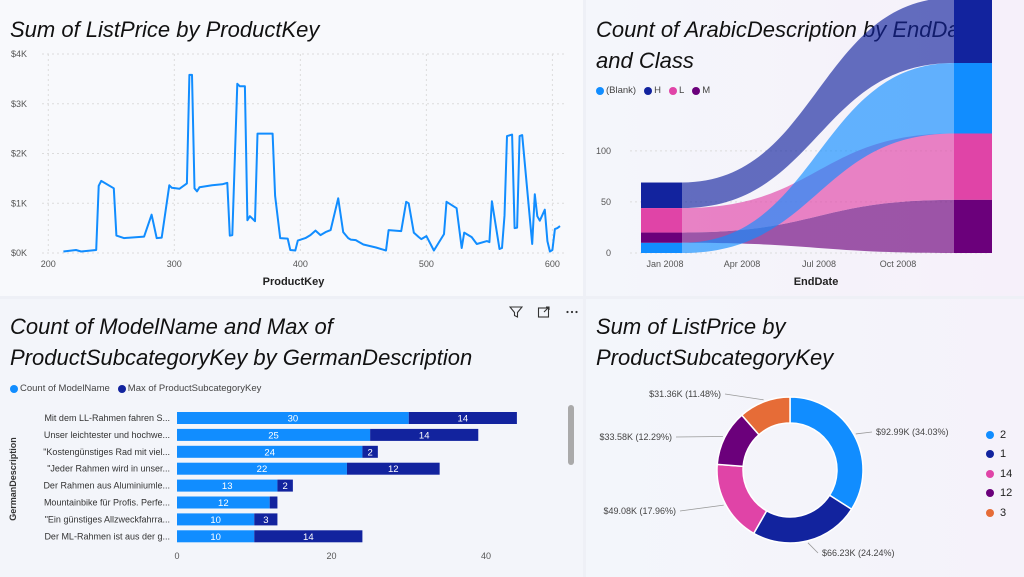  Describe the element at coordinates (300, 264) in the screenshot. I see `line-x-tick: 400` at that location.